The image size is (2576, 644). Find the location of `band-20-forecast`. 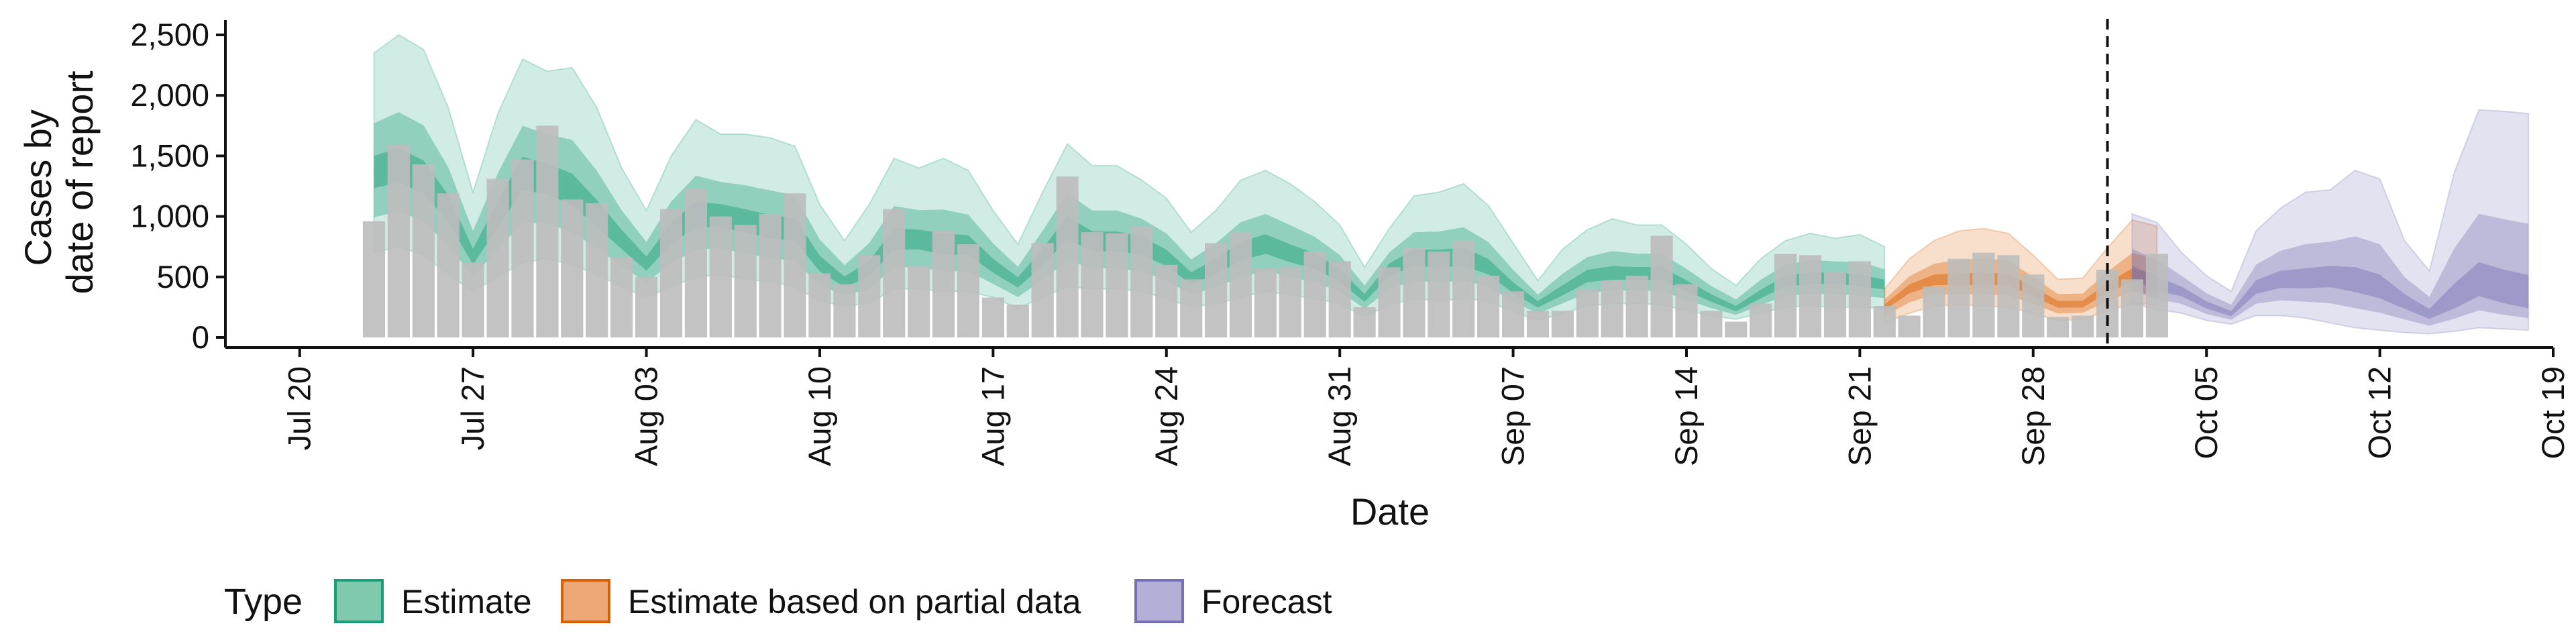

band-20-forecast is located at coordinates (2330, 290).